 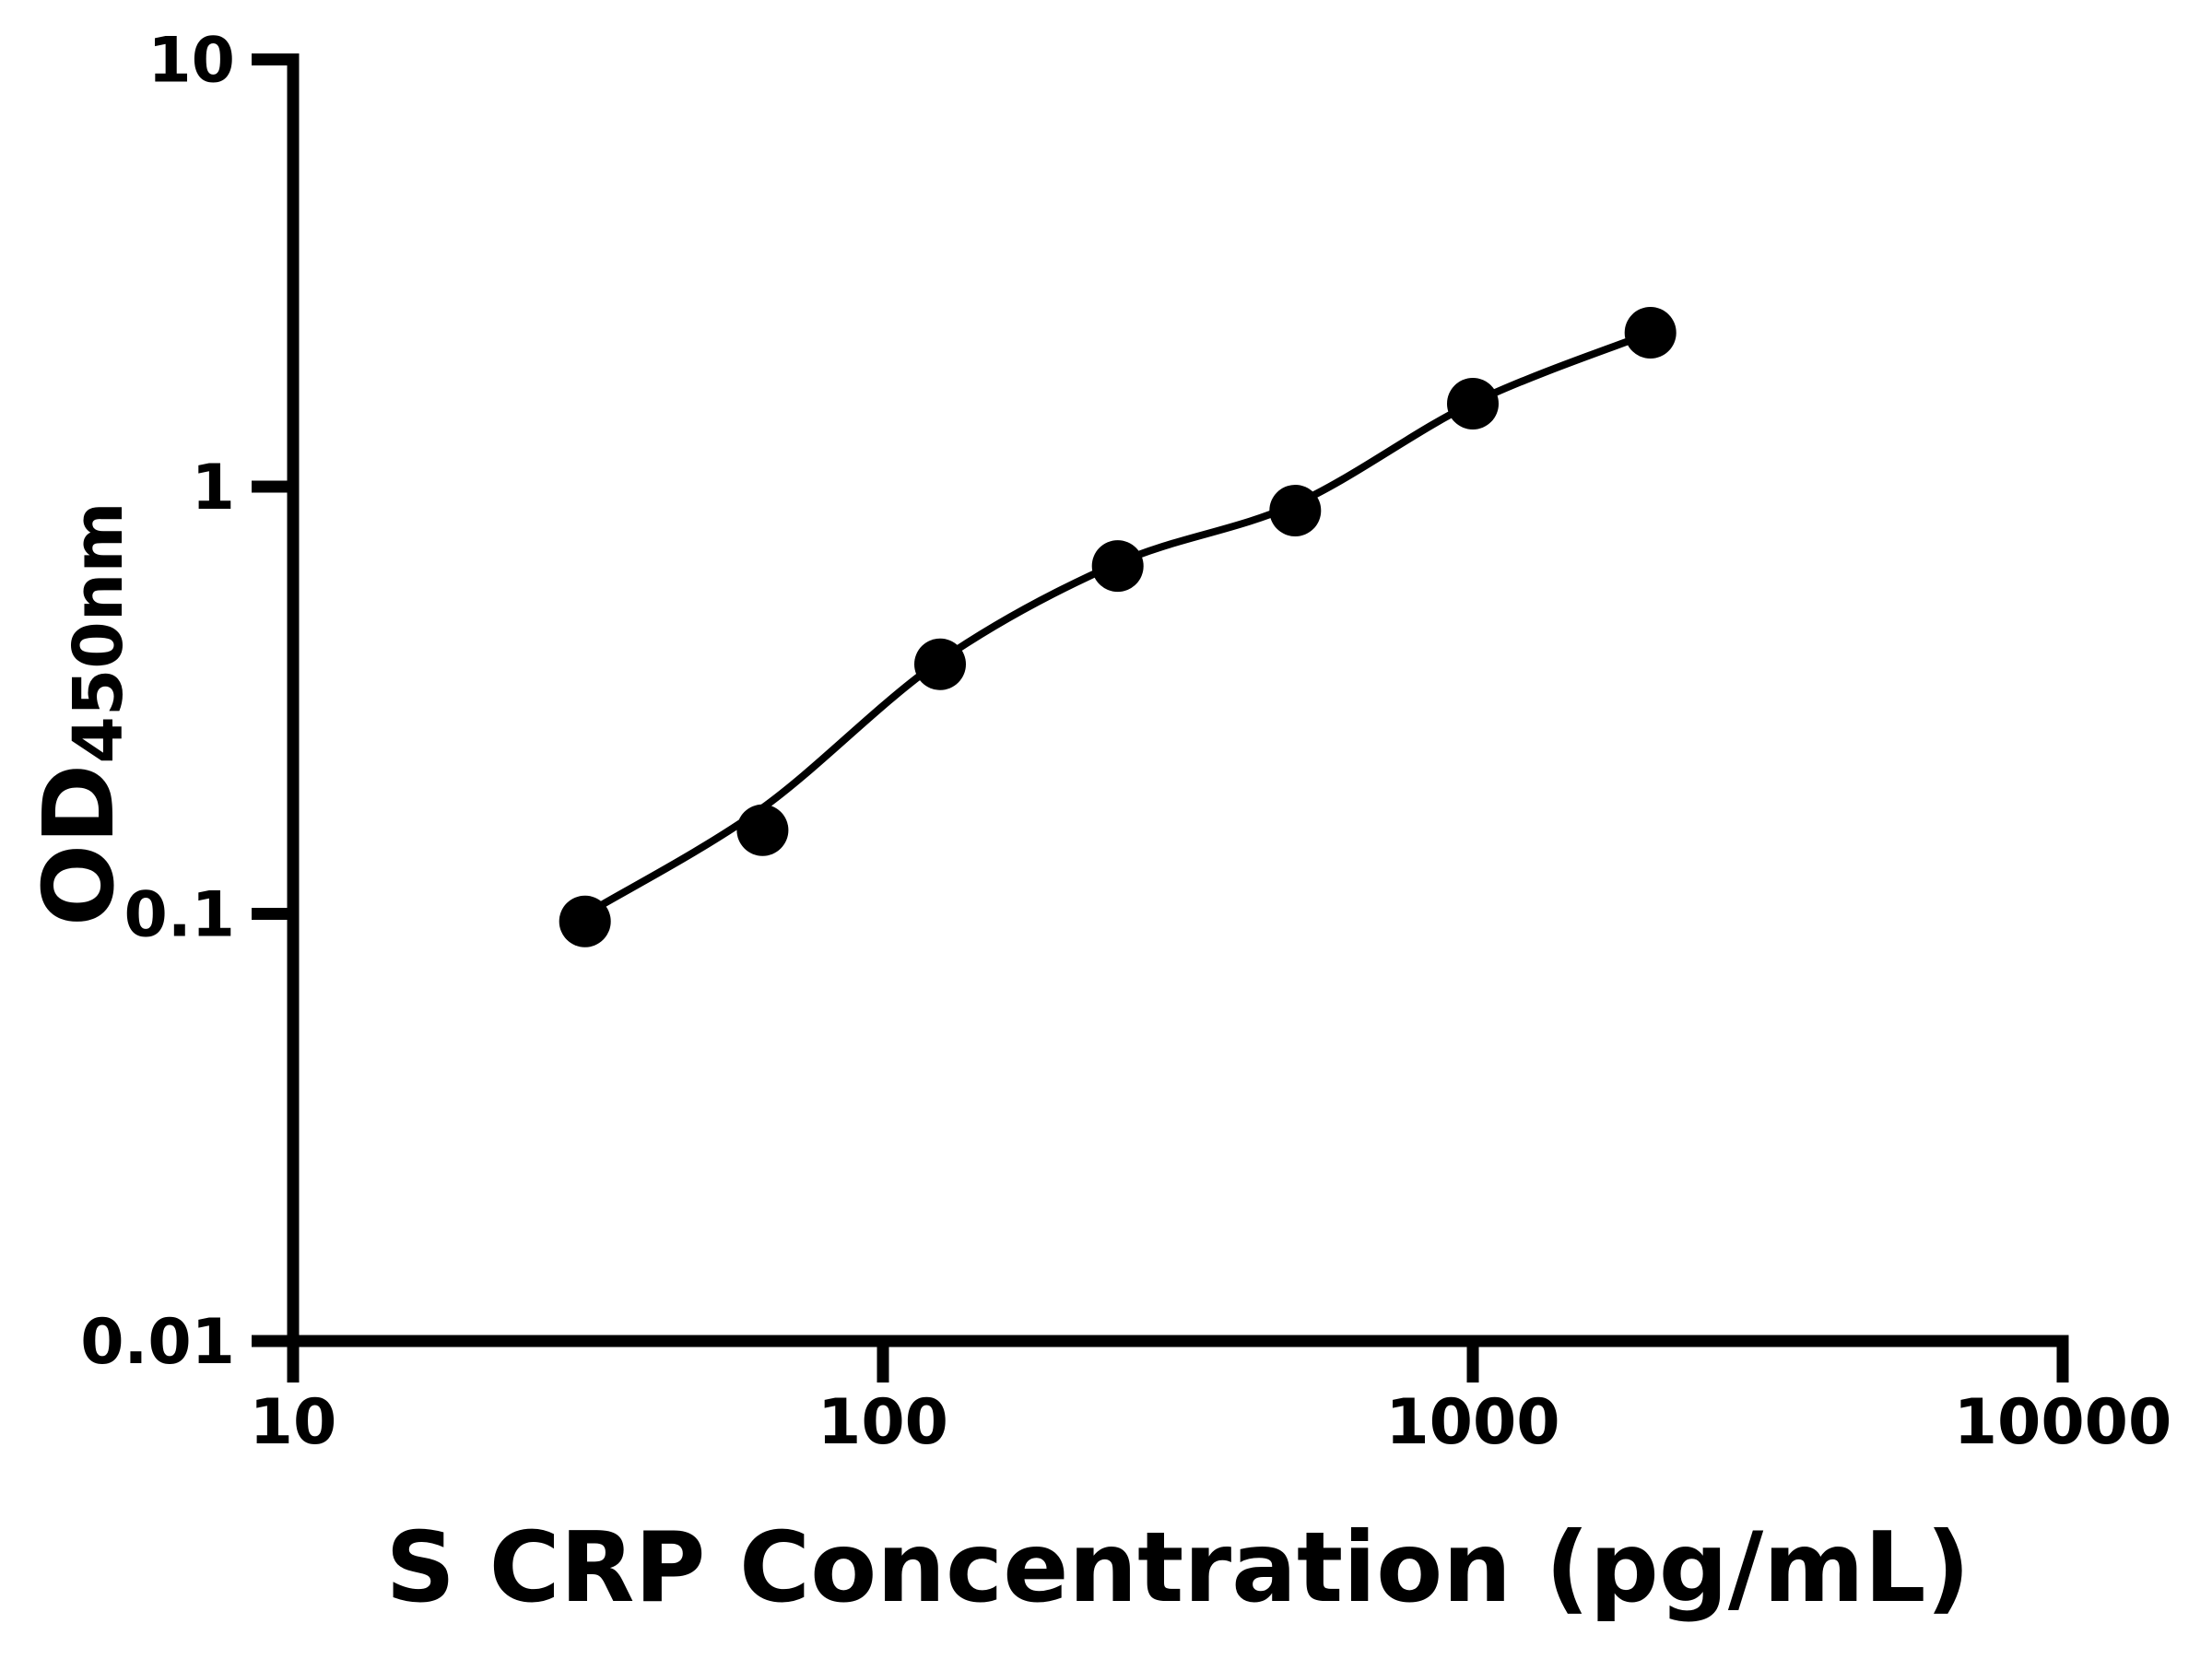 I want to click on y-axis-title-subscript: 450nm, so click(x=98, y=632).